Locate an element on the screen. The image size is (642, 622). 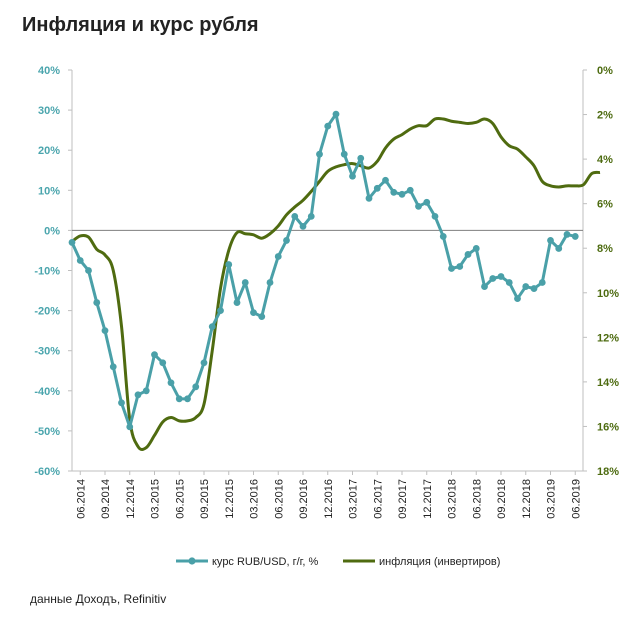
x-tick-label: 06.2016 is located at coordinates (279, 499).